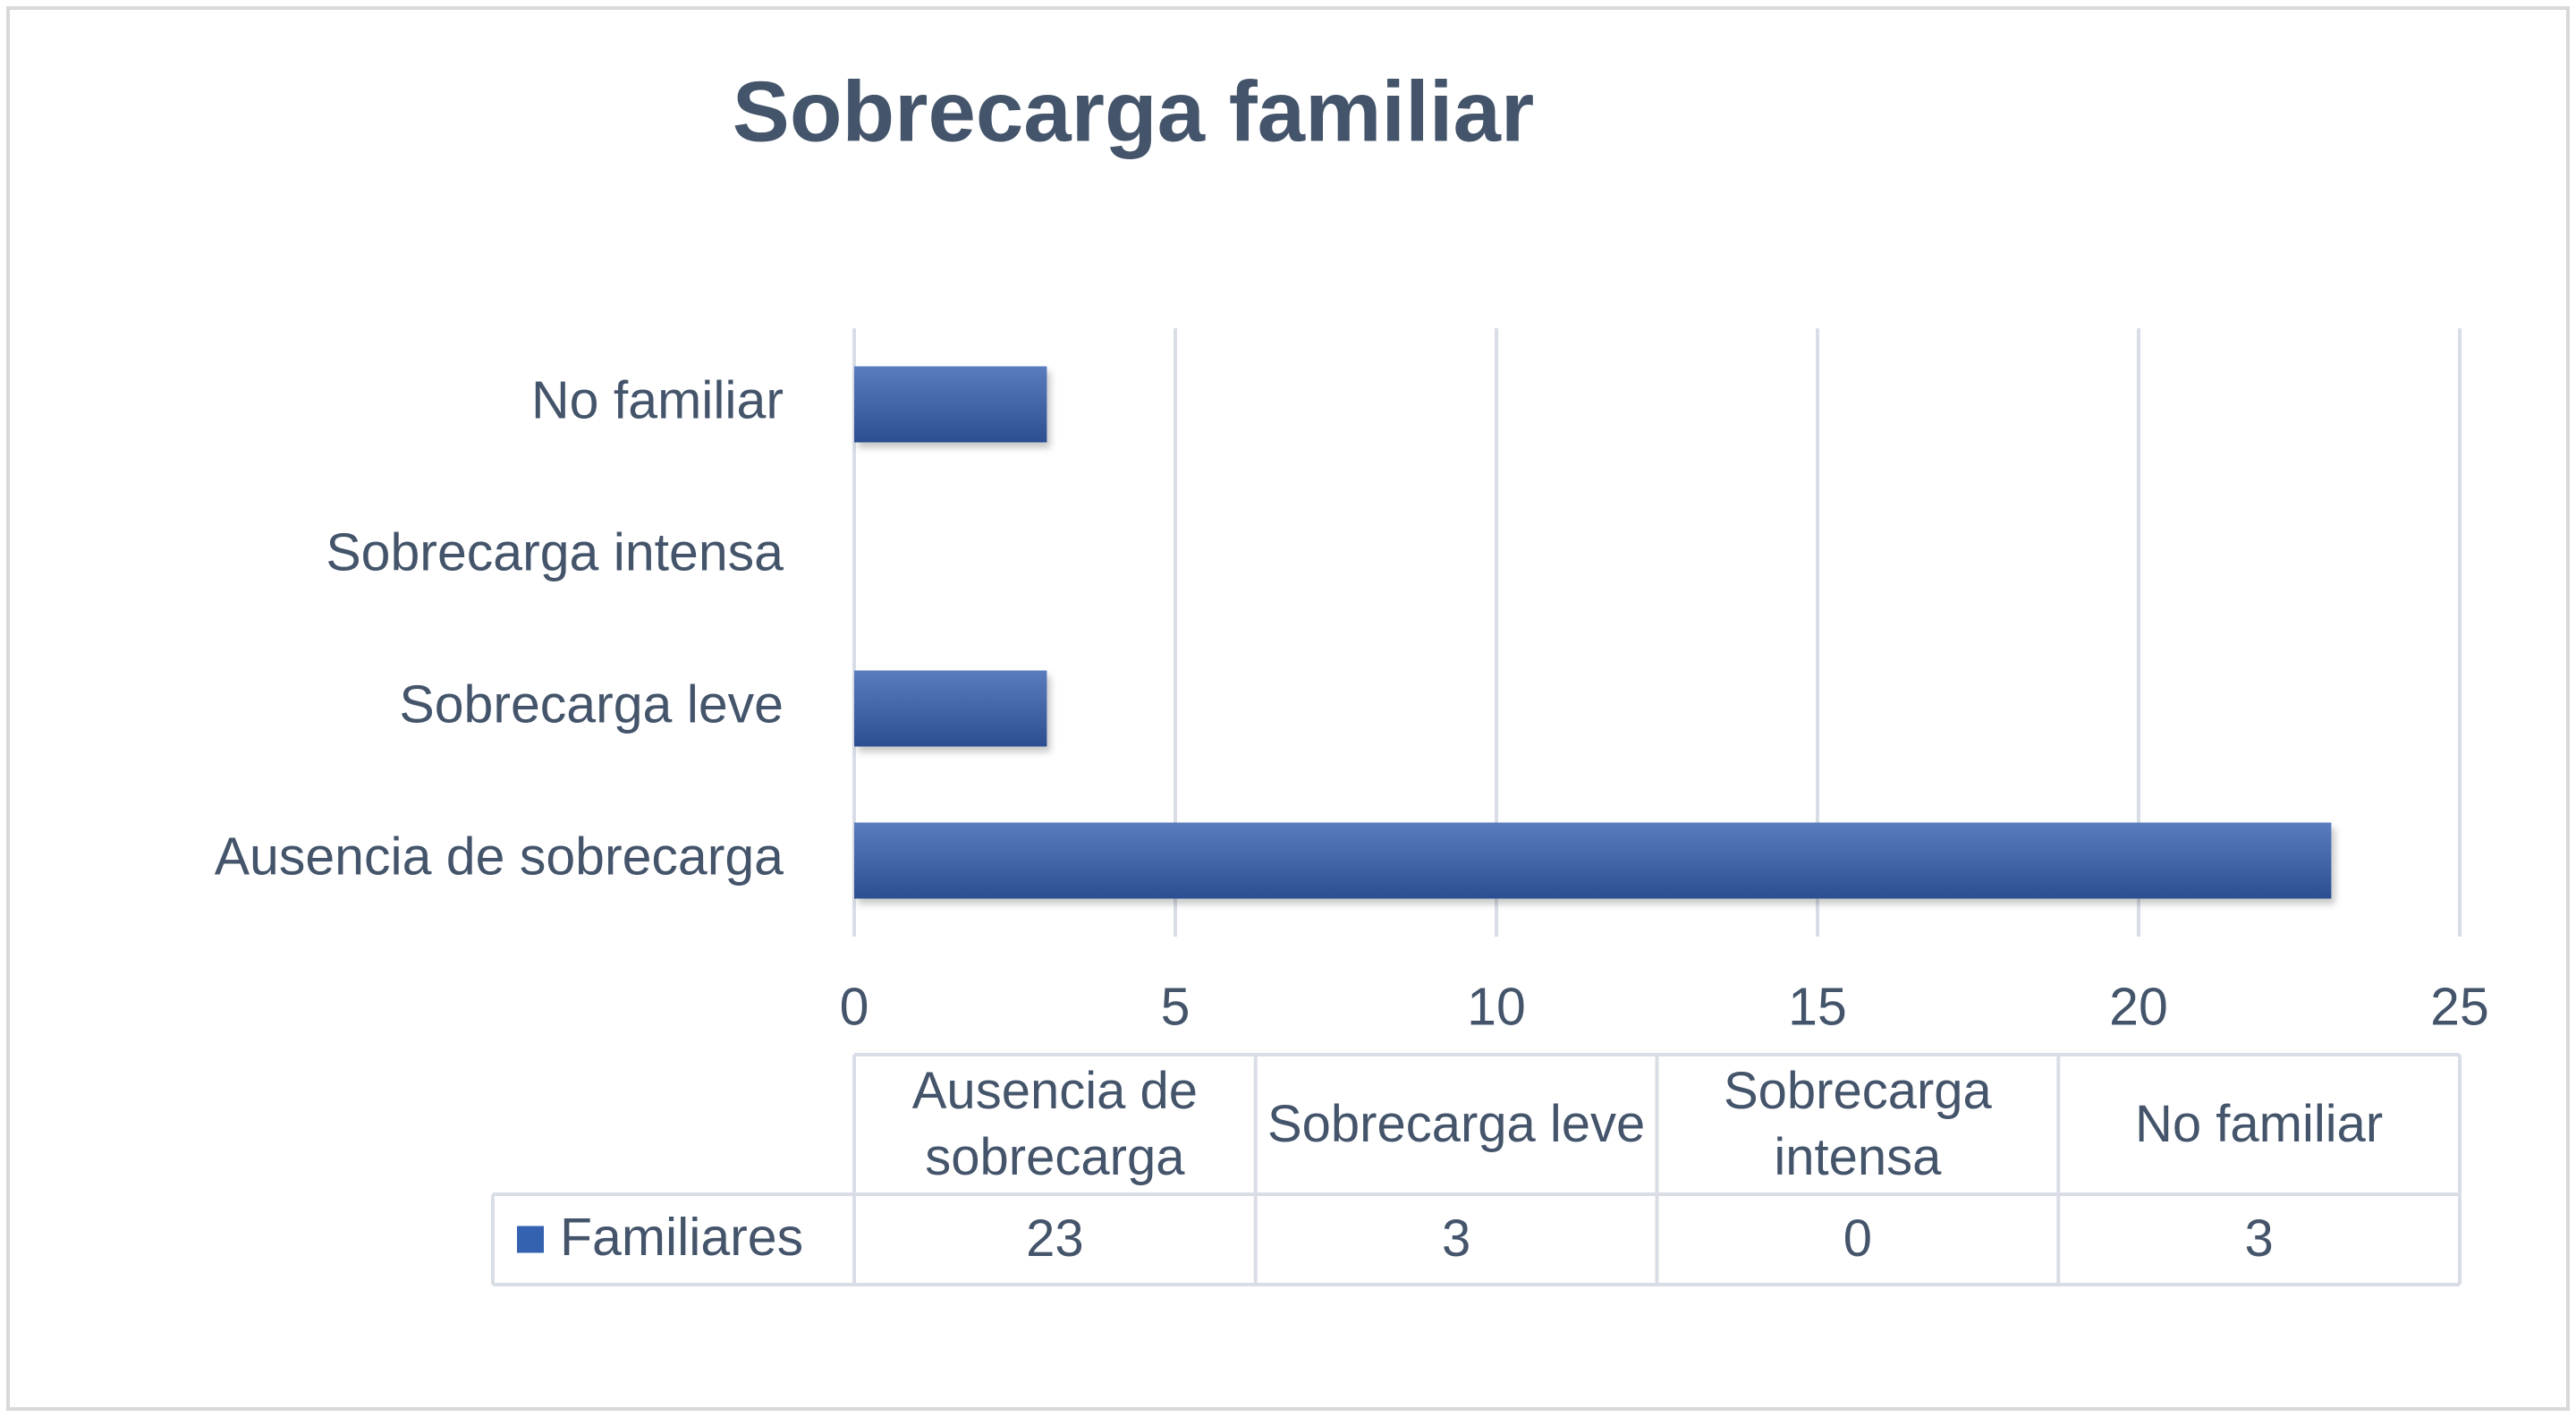  I want to click on x-tick-label: 15, so click(1817, 1008).